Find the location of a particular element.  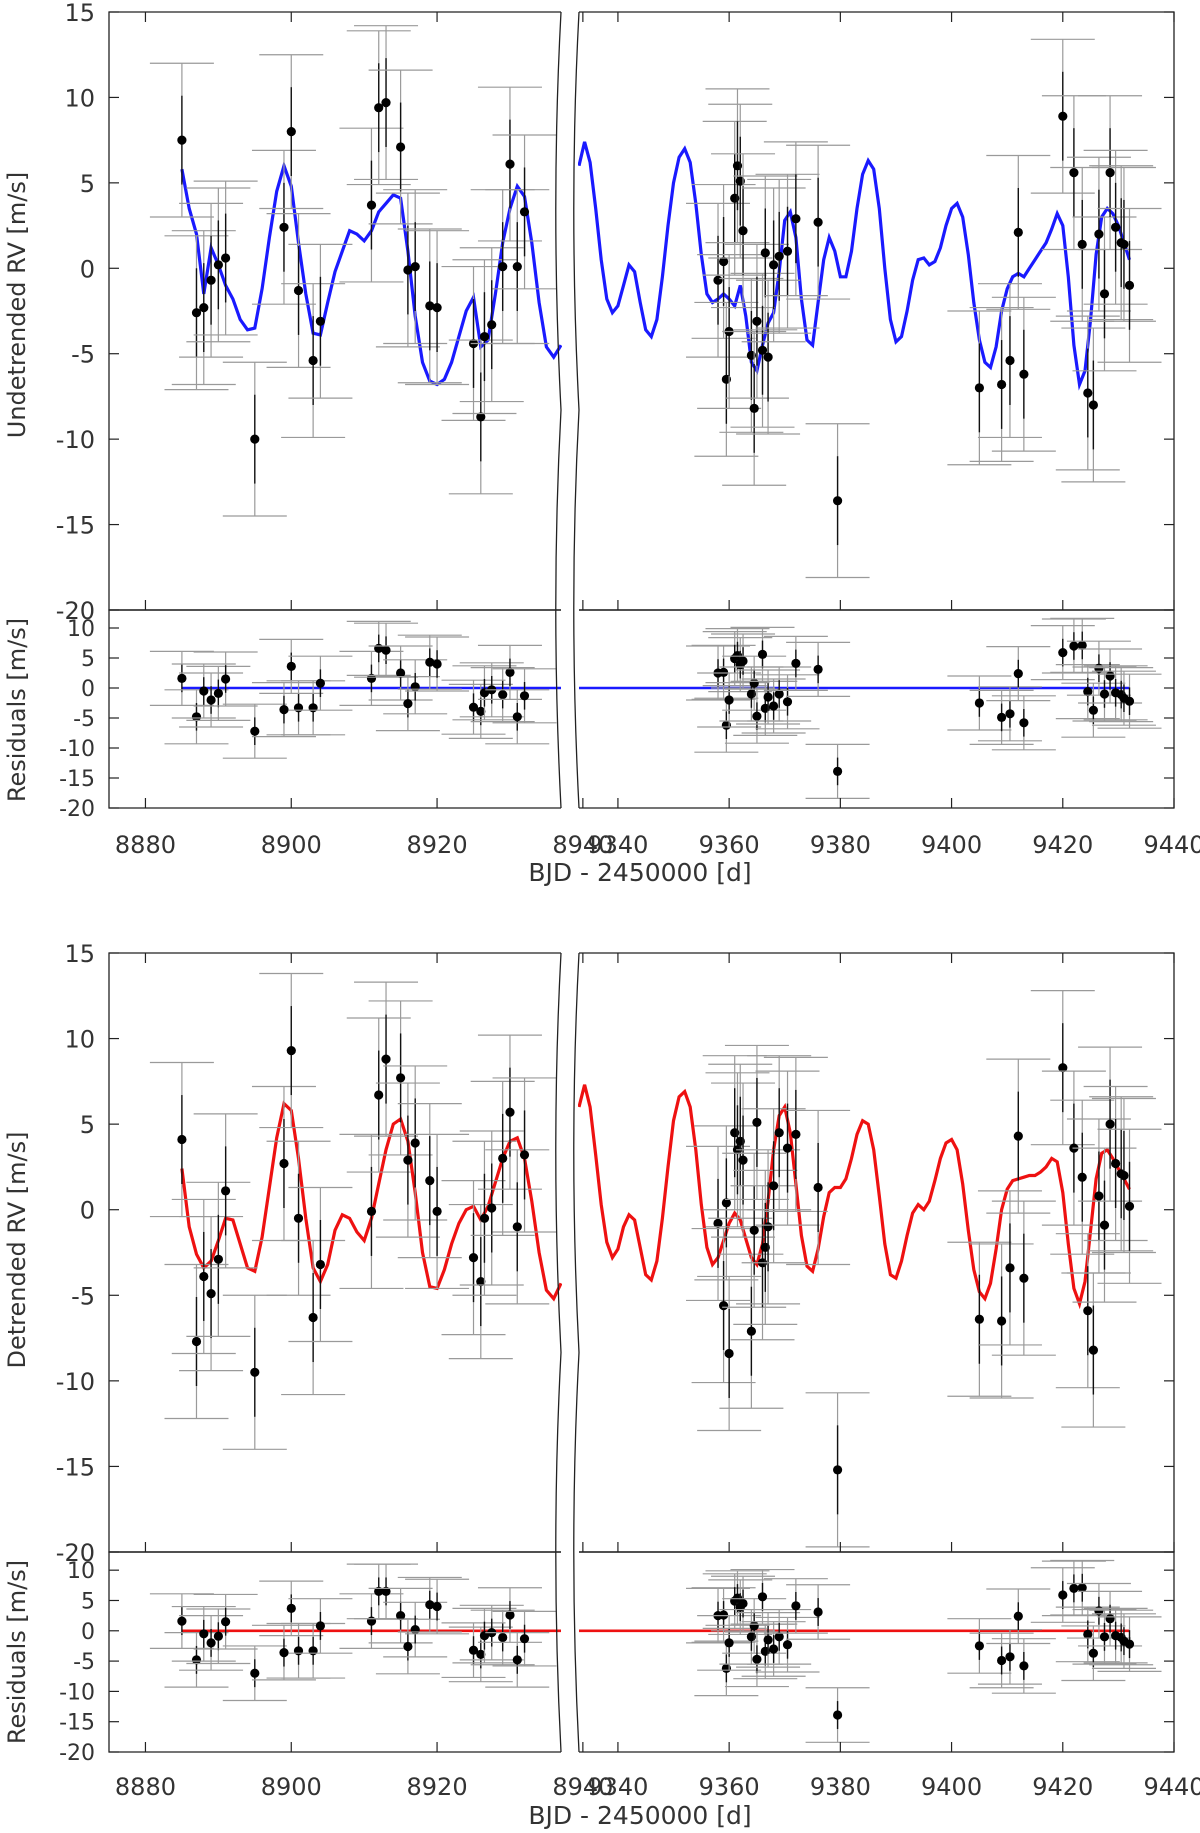

y-tick-label: 10 is located at coordinates (79, 1040).